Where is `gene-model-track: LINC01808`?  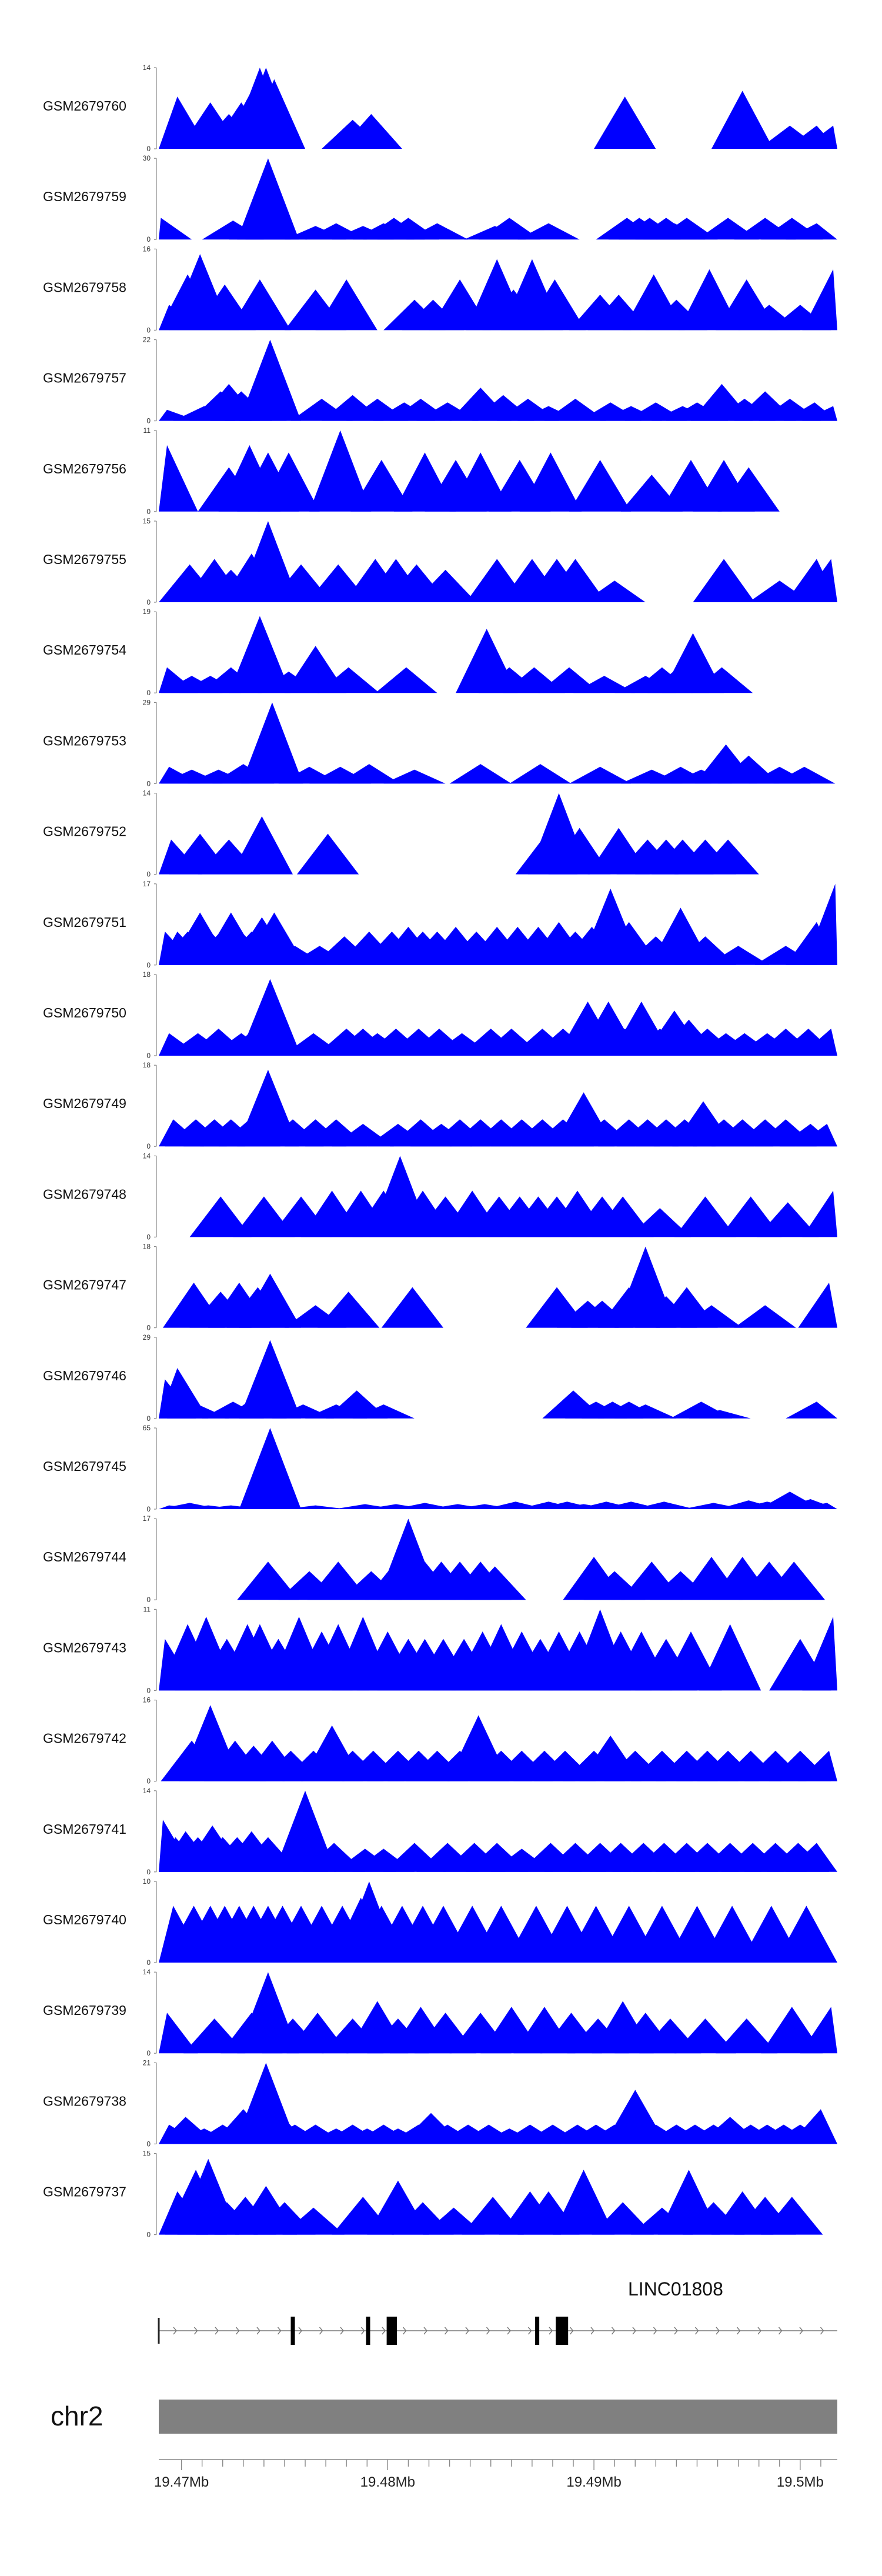 gene-model-track: LINC01808 is located at coordinates (497, 2311).